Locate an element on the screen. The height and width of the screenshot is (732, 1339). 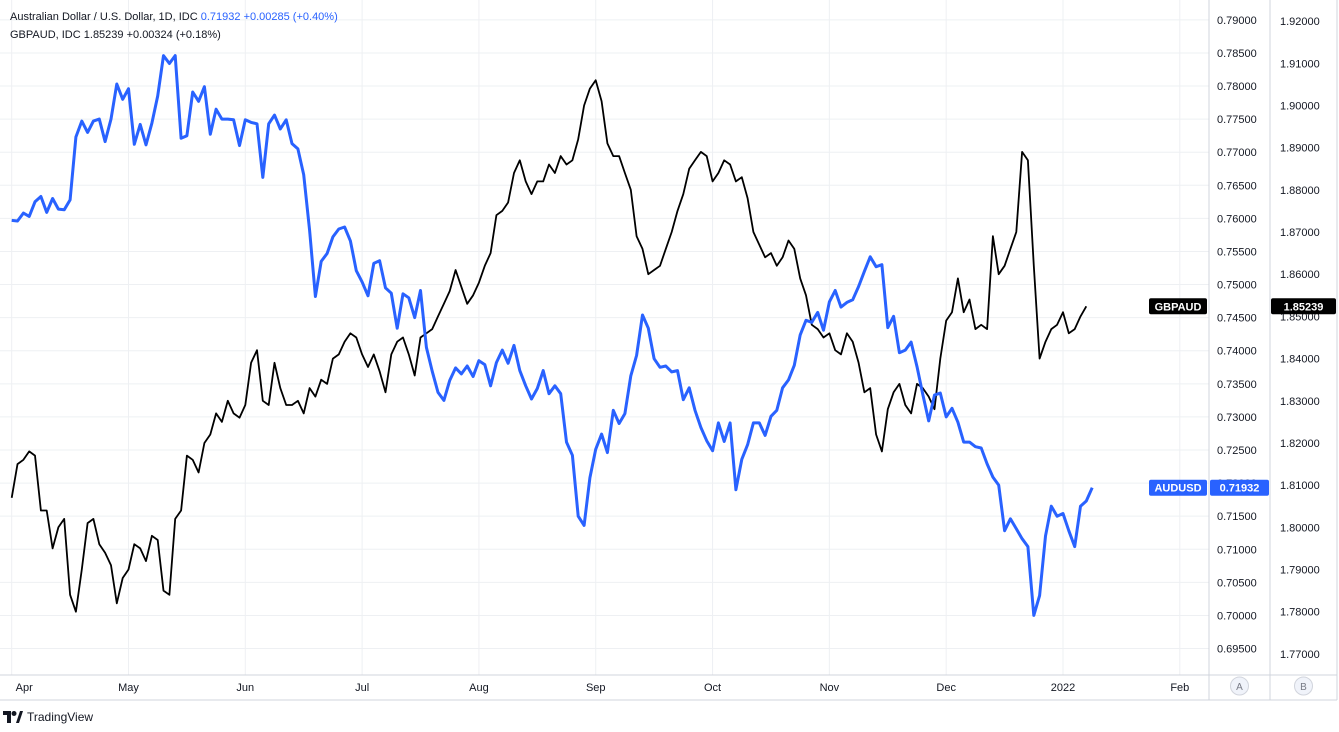
badge-value-gbpaud is located at coordinates (1303, 306).